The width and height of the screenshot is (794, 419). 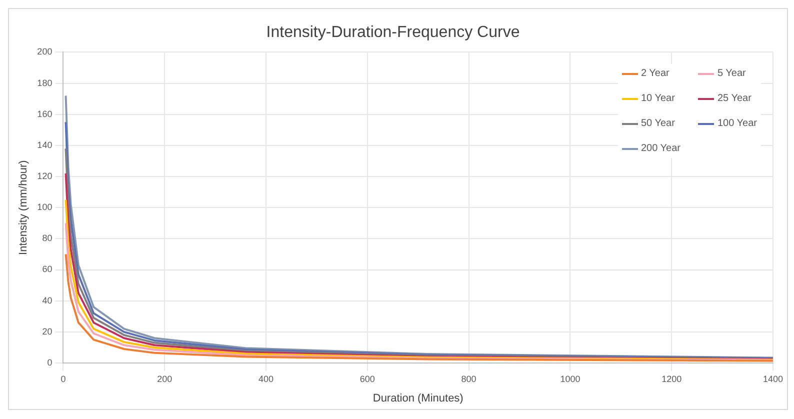 I want to click on x-tick-label: 200, so click(x=164, y=379).